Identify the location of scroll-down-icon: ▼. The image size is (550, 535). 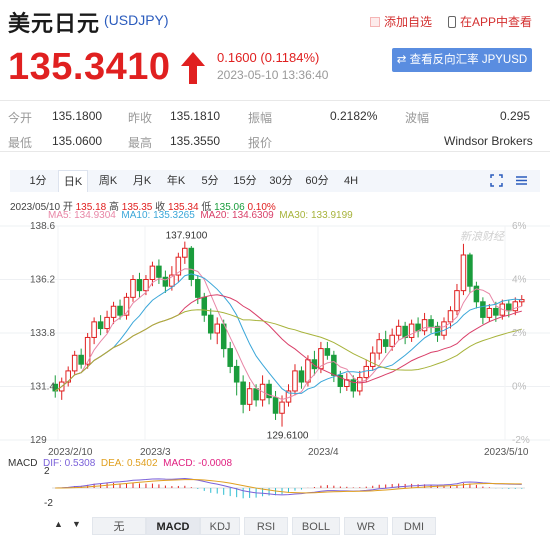
(76, 524).